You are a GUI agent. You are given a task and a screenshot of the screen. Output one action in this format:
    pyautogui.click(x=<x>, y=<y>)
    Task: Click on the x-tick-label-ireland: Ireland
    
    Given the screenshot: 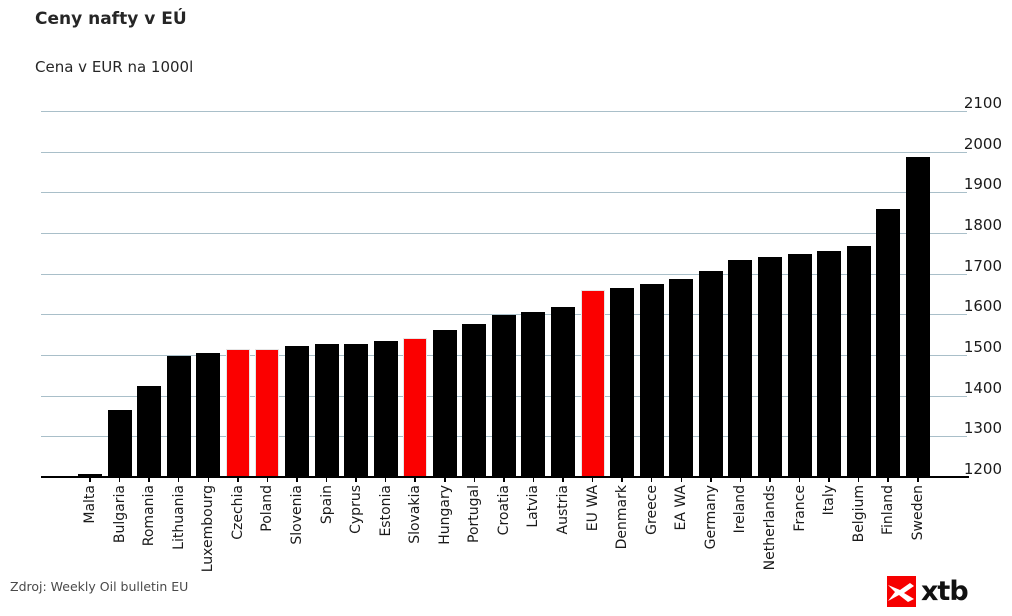 What is the action you would take?
    pyautogui.click(x=740, y=509)
    